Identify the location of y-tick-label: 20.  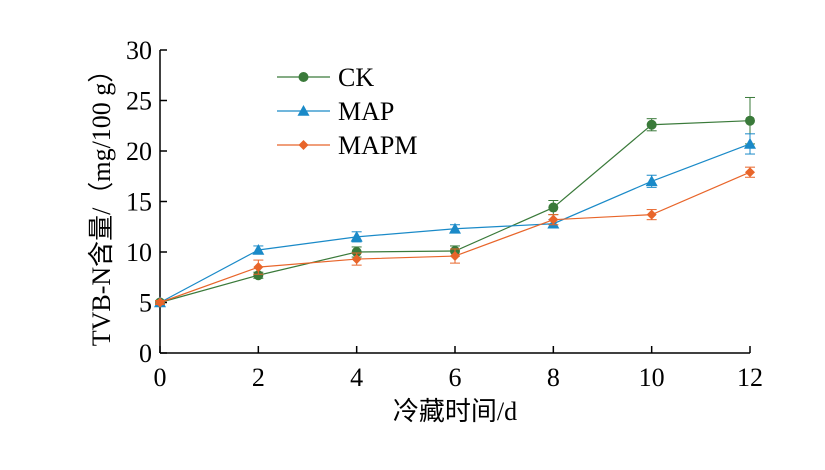
(139, 151).